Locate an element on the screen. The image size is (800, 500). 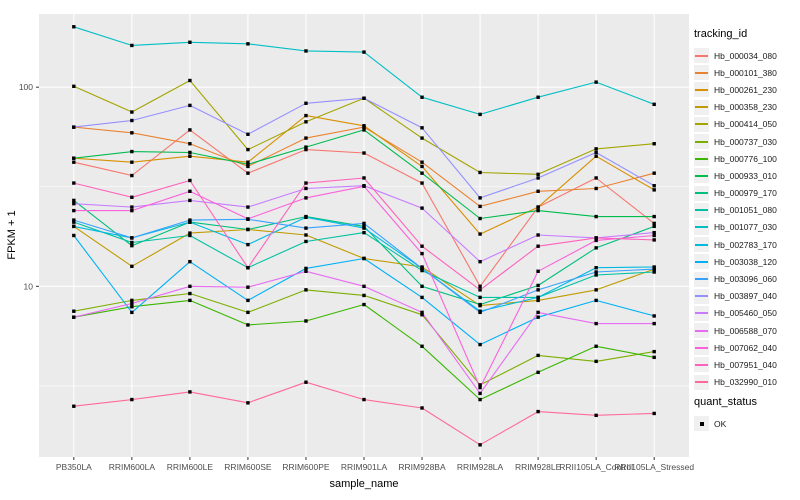
legend-item: Hb_000933_010 is located at coordinates (746, 175).